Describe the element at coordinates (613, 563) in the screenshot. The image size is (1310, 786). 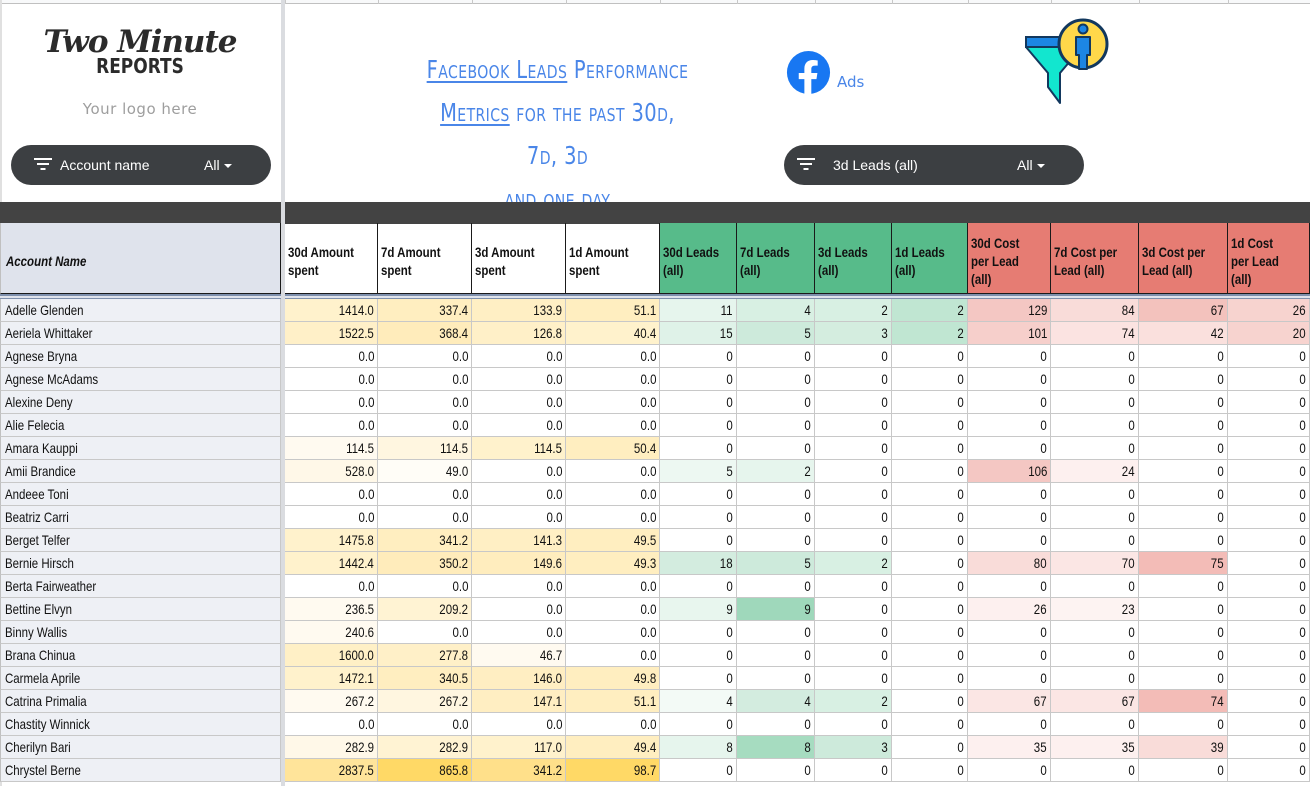
I see `metric-cell: 49.3` at that location.